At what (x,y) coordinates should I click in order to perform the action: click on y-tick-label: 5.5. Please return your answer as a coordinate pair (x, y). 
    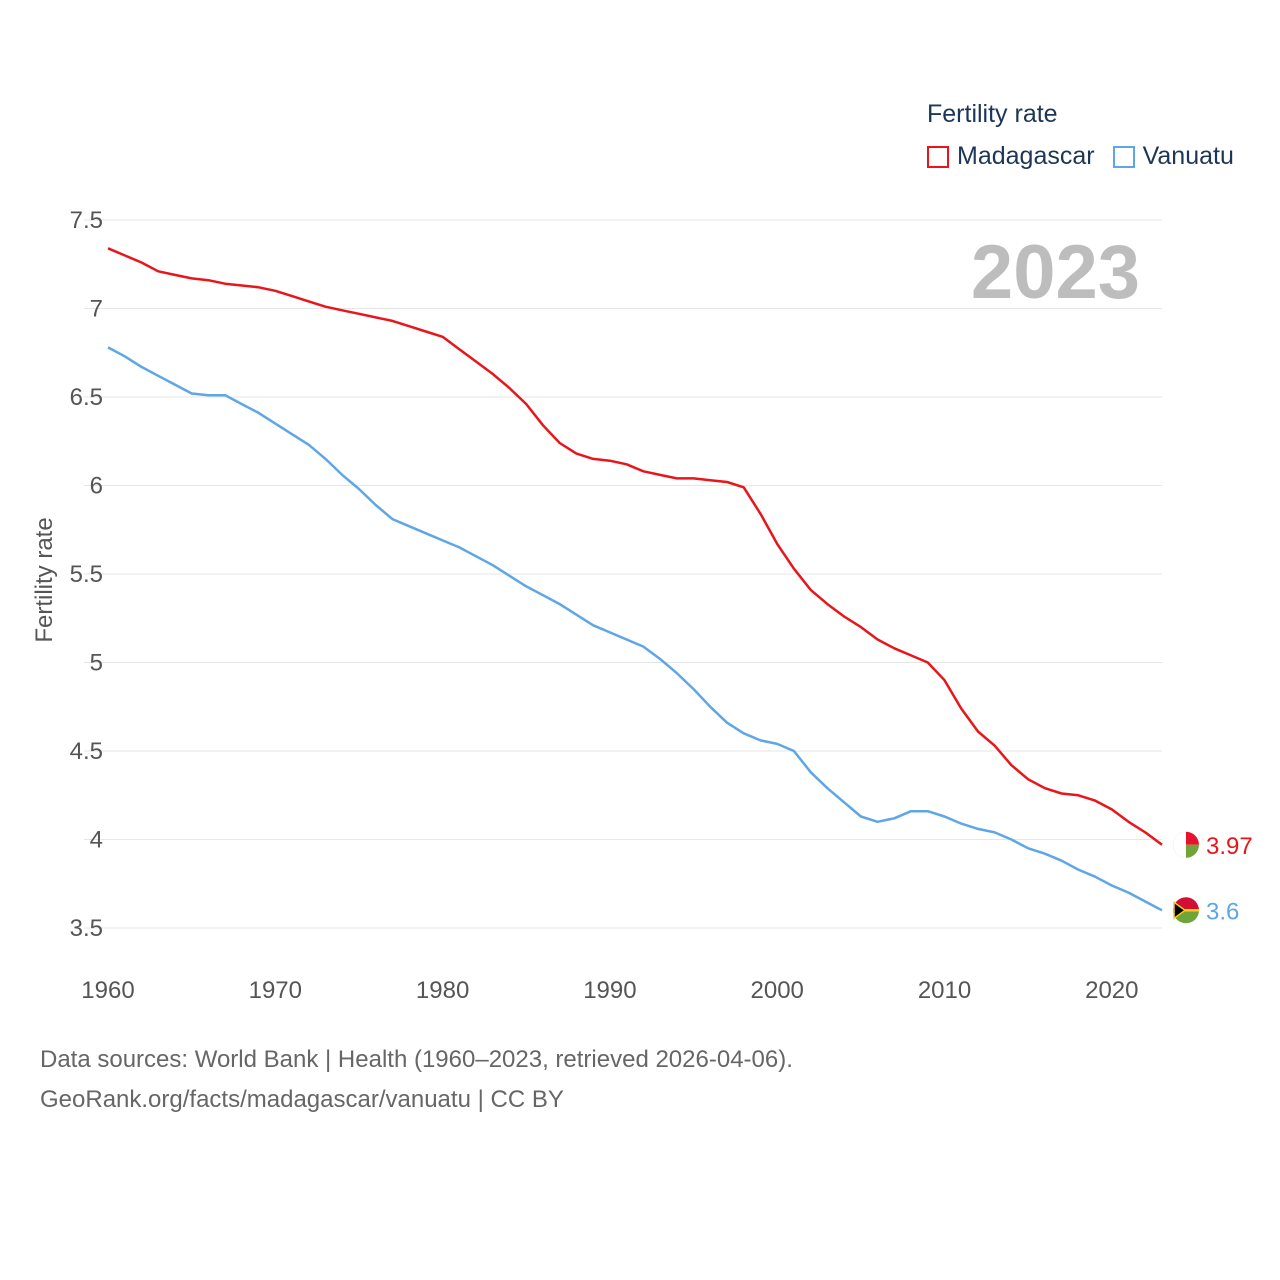
    Looking at the image, I should click on (86, 574).